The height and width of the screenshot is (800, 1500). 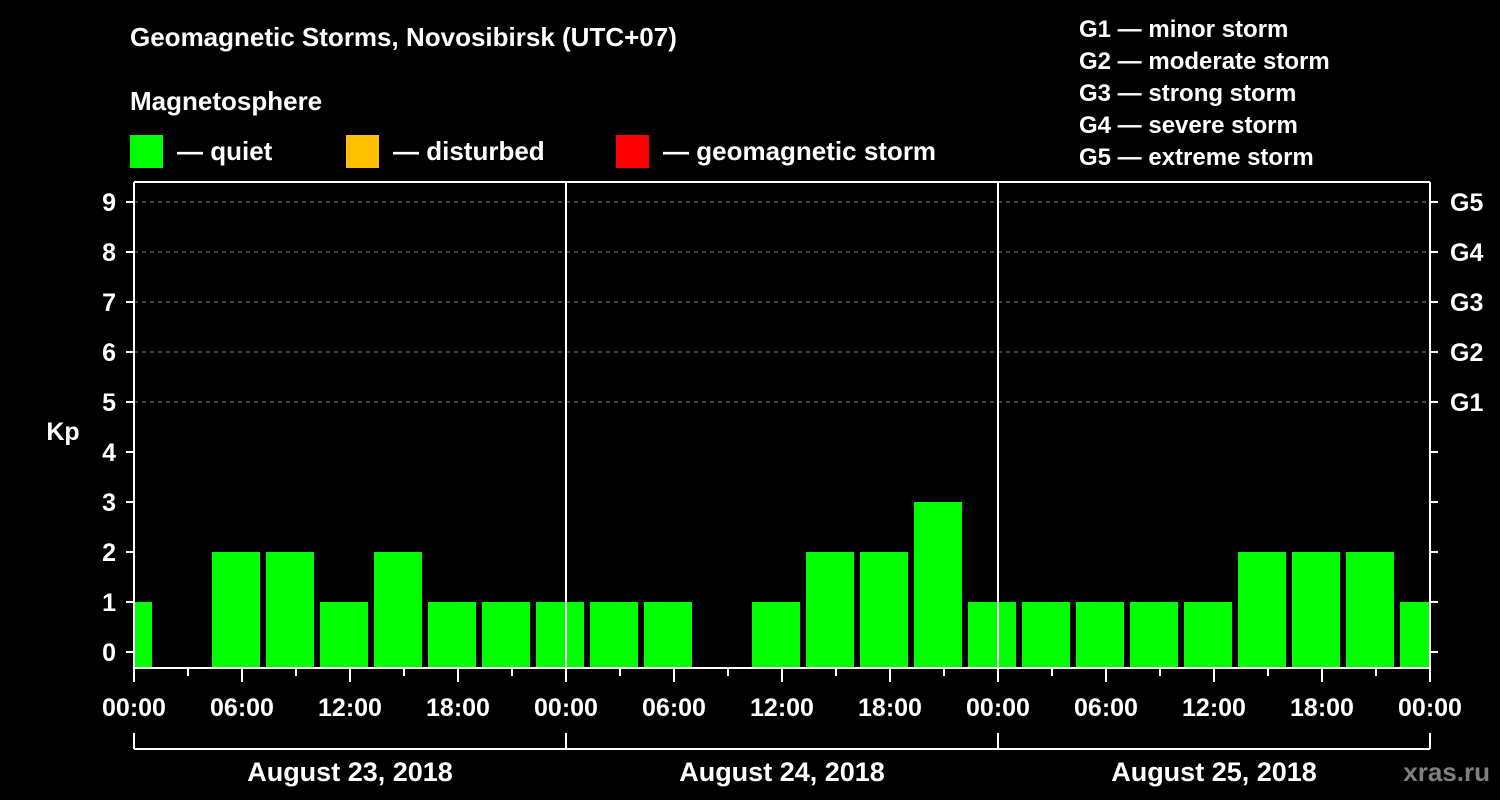 I want to click on legend-storm: — geomagnetic storm, so click(x=776, y=151).